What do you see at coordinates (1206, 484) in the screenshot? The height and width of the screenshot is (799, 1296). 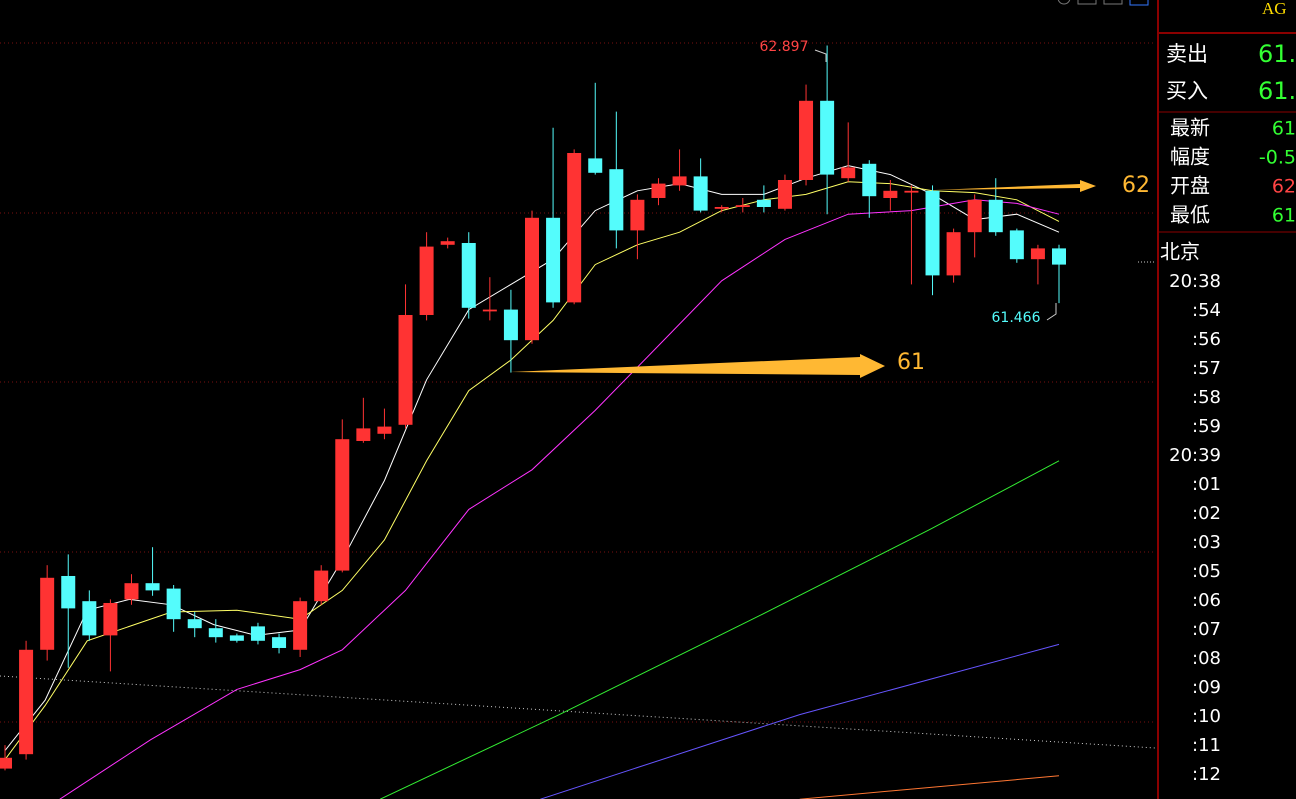 I see `time-label: :01` at bounding box center [1206, 484].